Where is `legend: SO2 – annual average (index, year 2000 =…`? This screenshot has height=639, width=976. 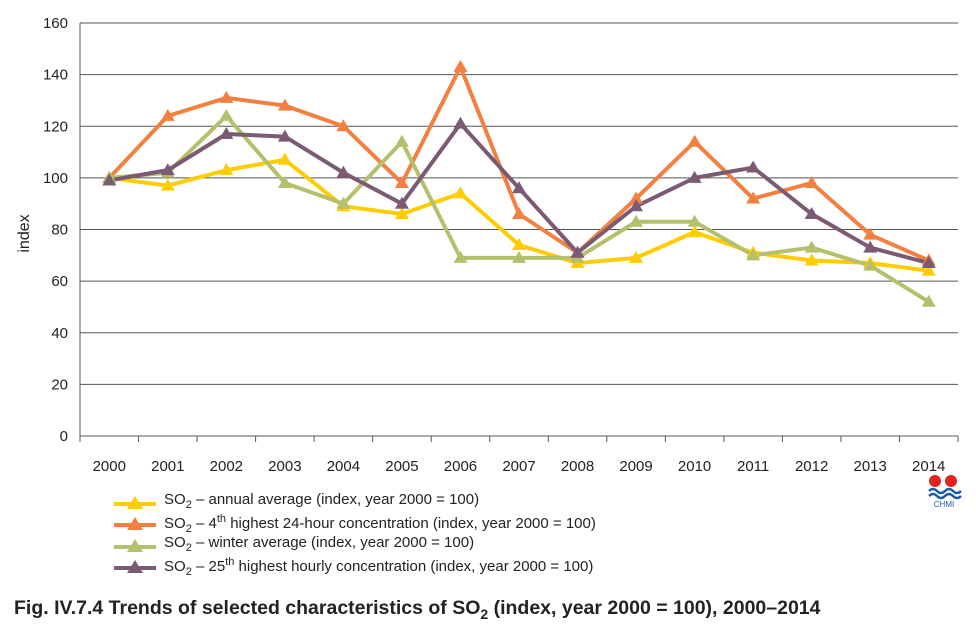 legend: SO2 – annual average (index, year 2000 =… is located at coordinates (354, 535).